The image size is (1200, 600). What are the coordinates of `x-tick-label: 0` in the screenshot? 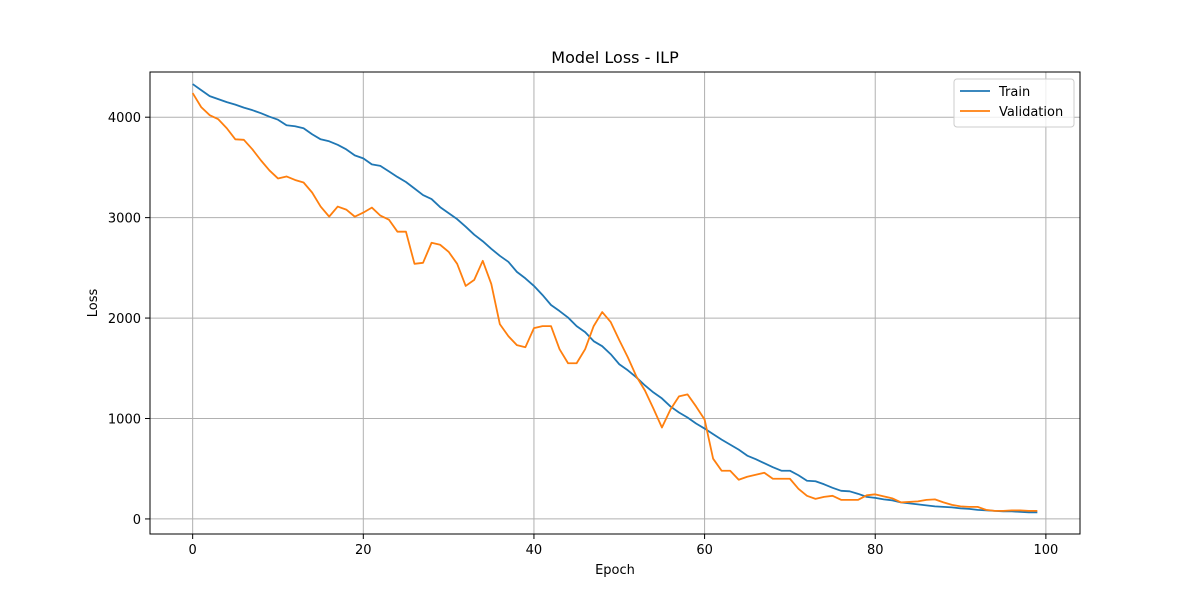 It's located at (193, 550).